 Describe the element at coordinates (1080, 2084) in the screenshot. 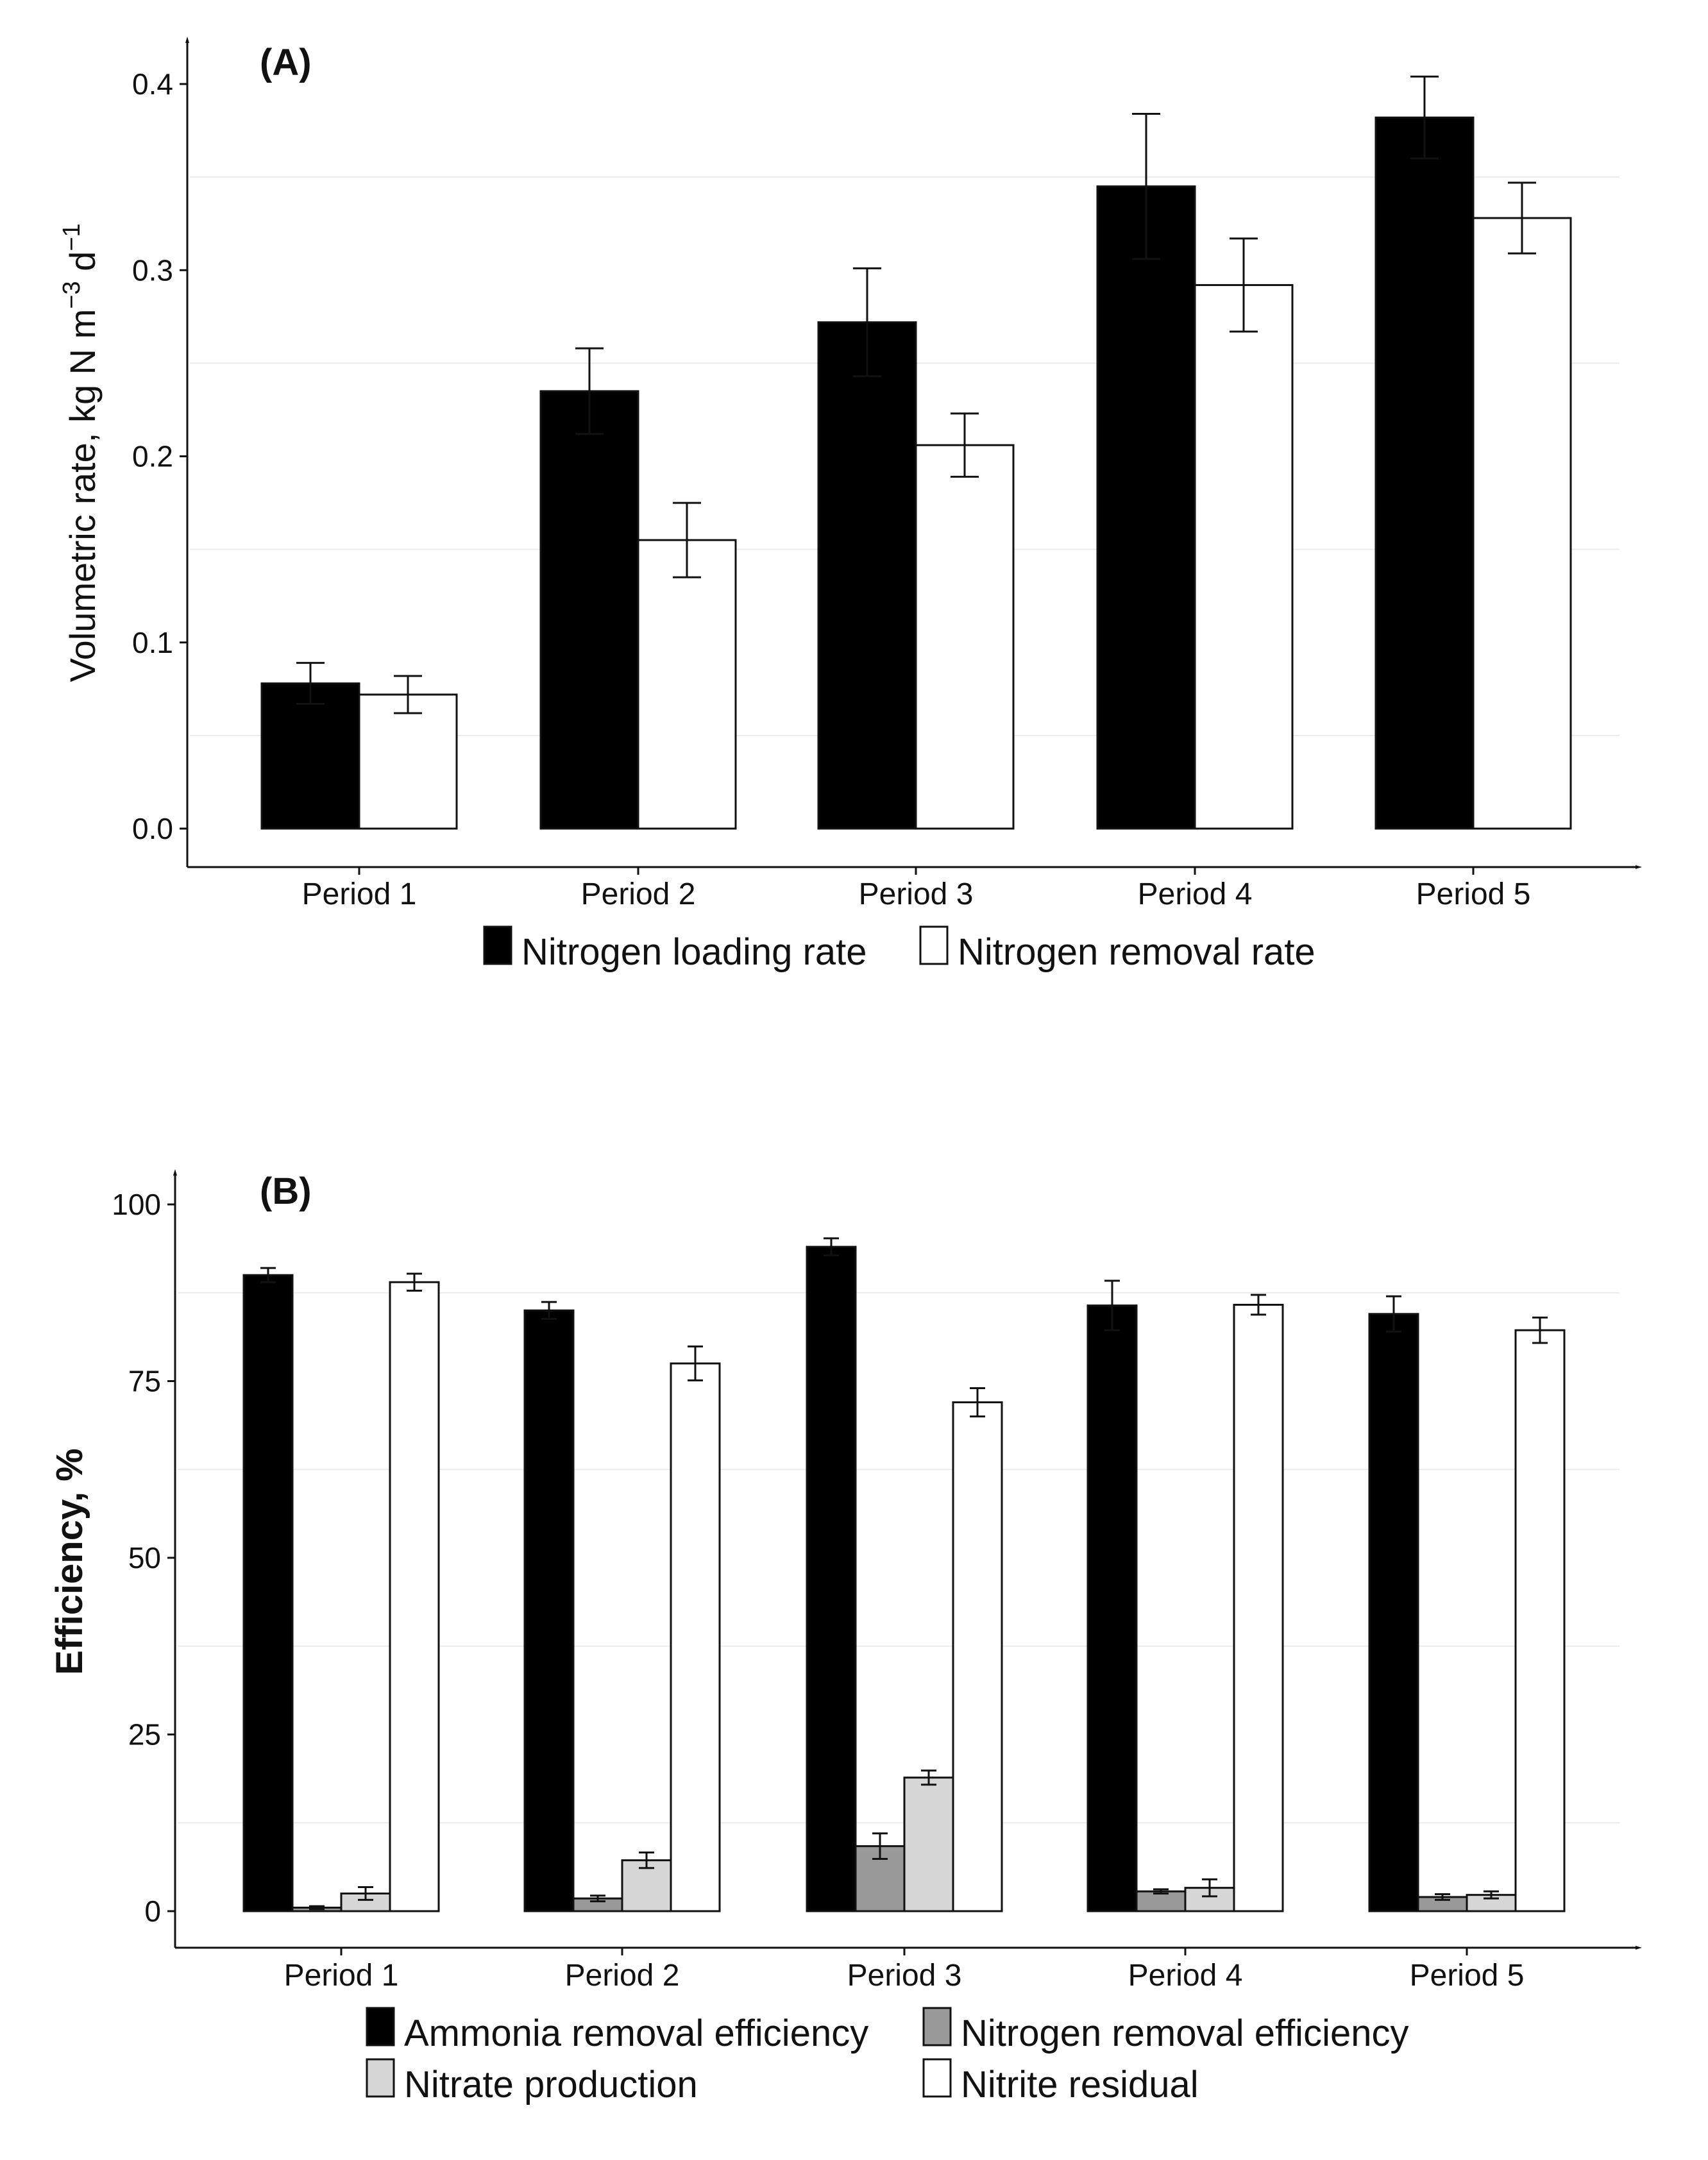

I see `legend-label: Nitrite residual` at that location.